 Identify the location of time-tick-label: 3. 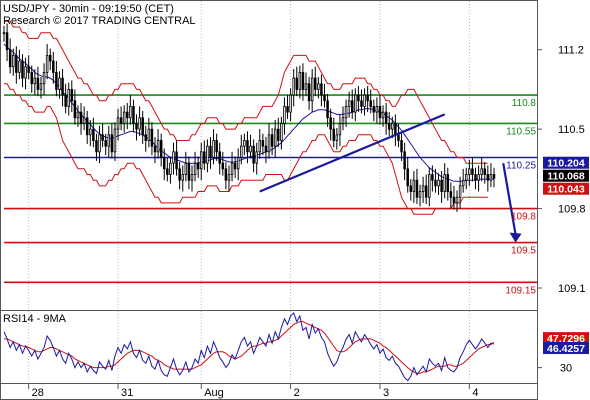
(386, 393).